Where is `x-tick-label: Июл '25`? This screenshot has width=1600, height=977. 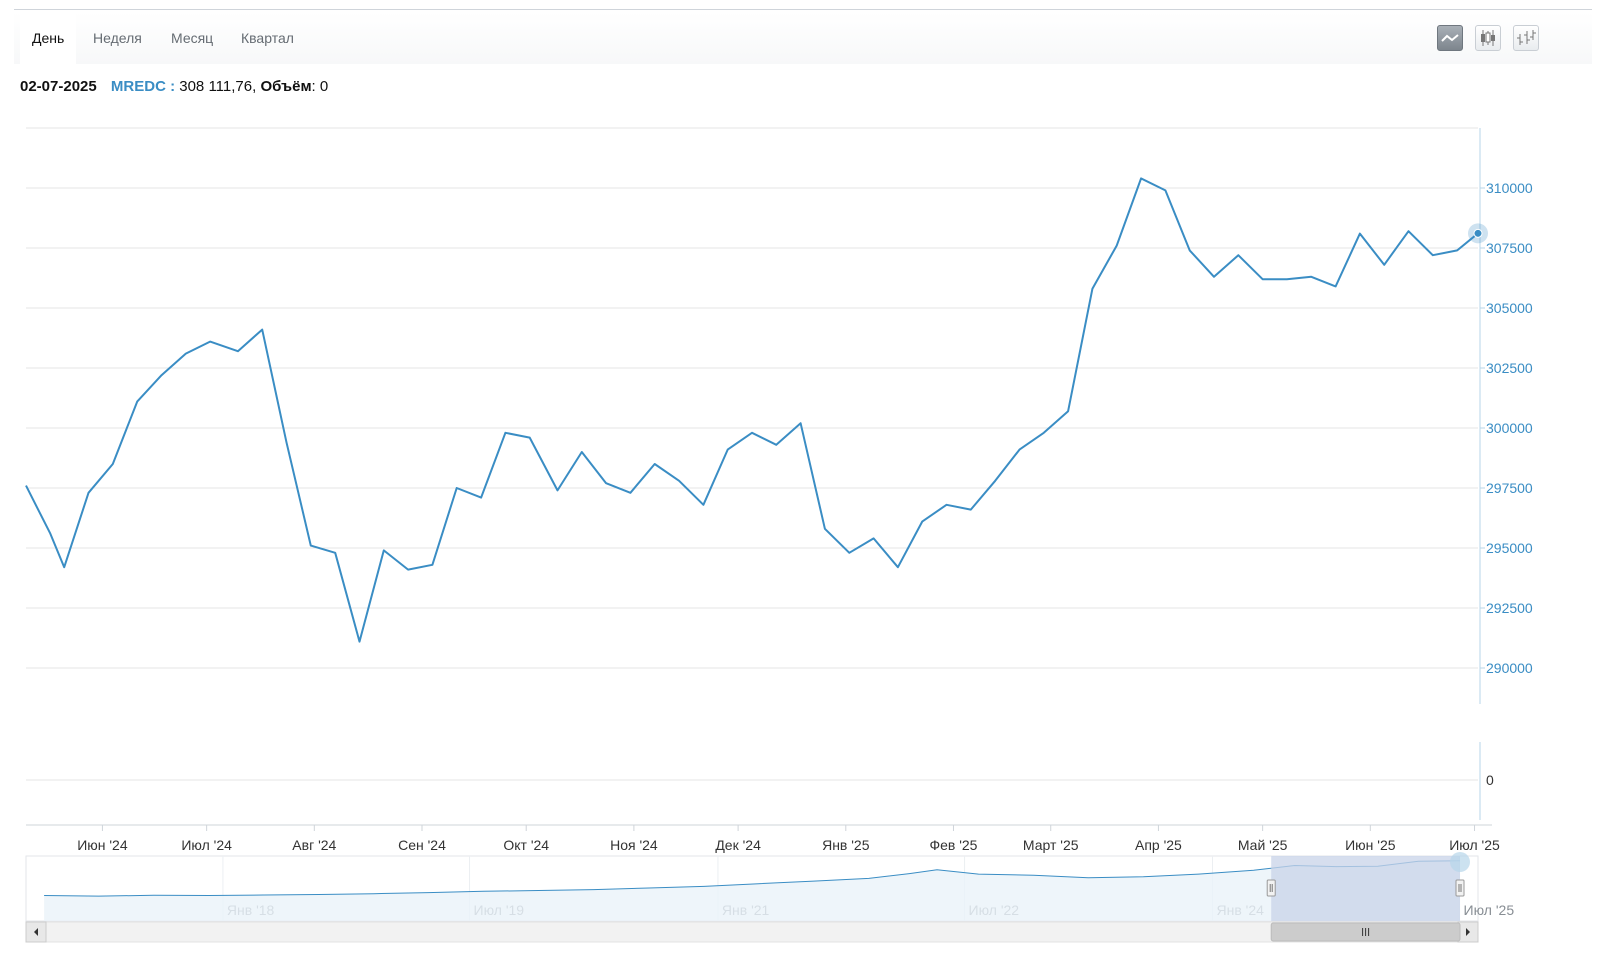
x-tick-label: Июл '25 is located at coordinates (1474, 845).